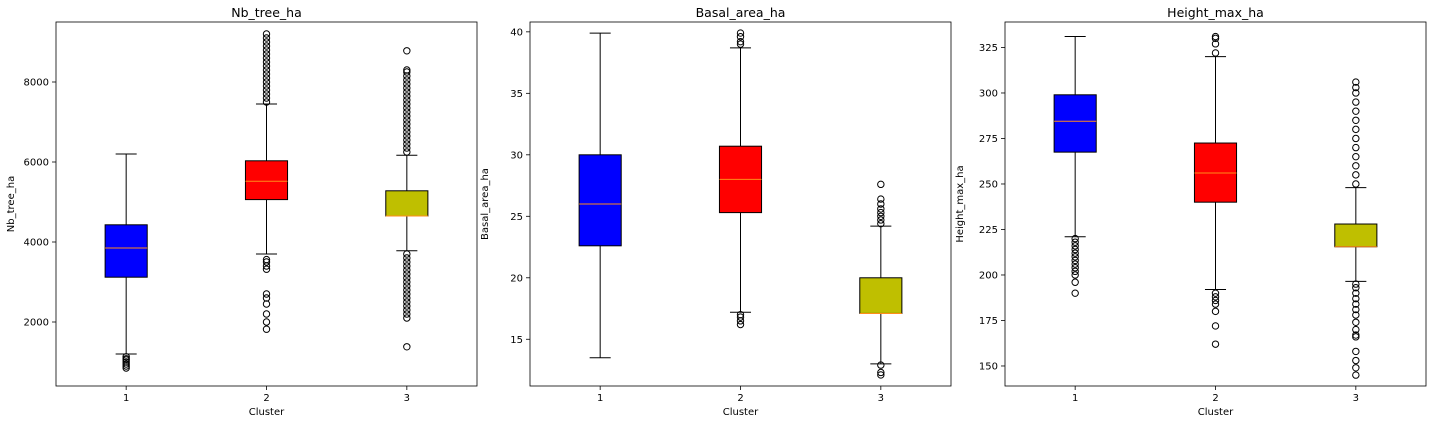  Describe the element at coordinates (1215, 12) in the screenshot. I see `chart-title: Height_max_ha` at that location.